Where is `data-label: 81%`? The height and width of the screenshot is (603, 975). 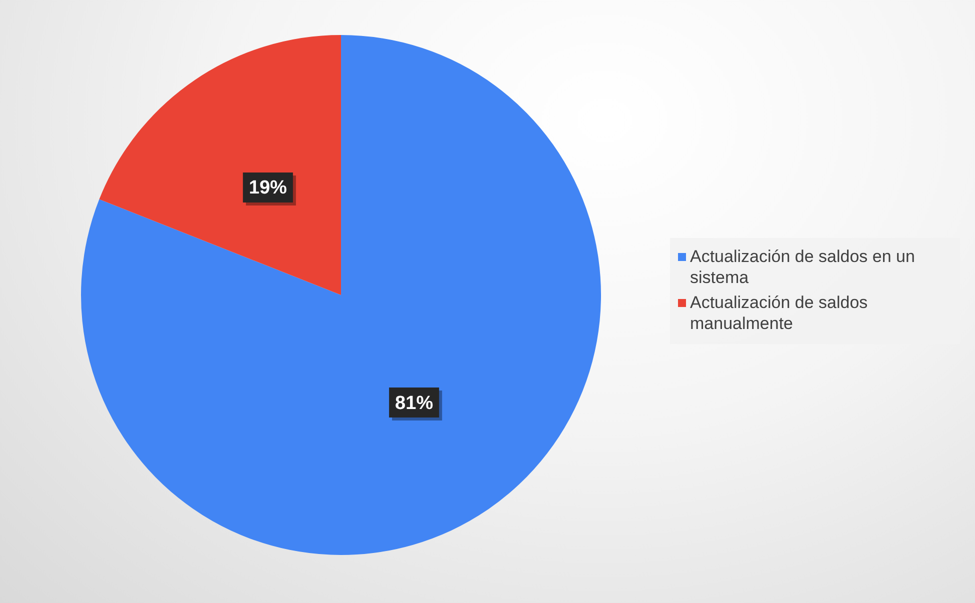
data-label: 81% is located at coordinates (414, 403).